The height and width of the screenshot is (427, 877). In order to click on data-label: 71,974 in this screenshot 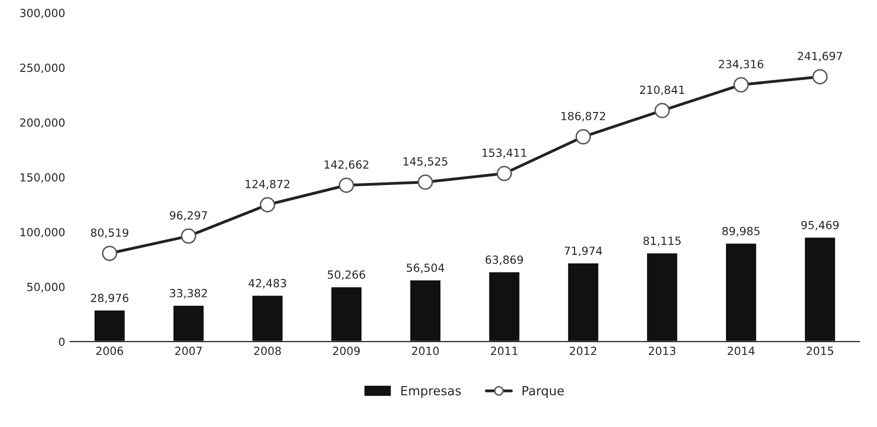, I will do `click(583, 251)`.